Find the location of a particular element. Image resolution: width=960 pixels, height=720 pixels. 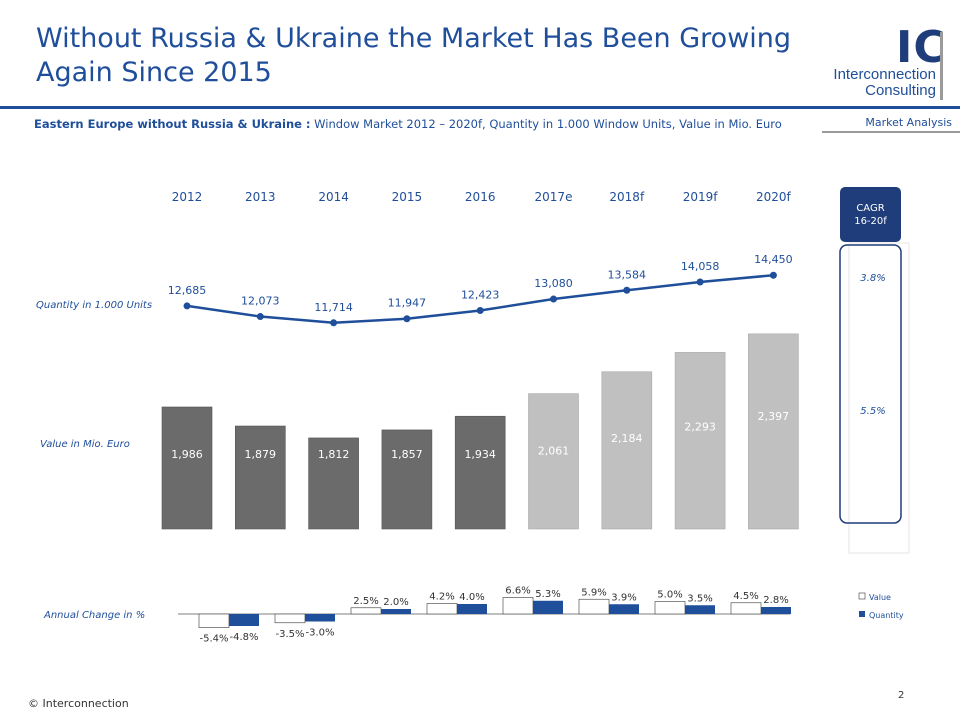

year-label: 2015 is located at coordinates (407, 197).